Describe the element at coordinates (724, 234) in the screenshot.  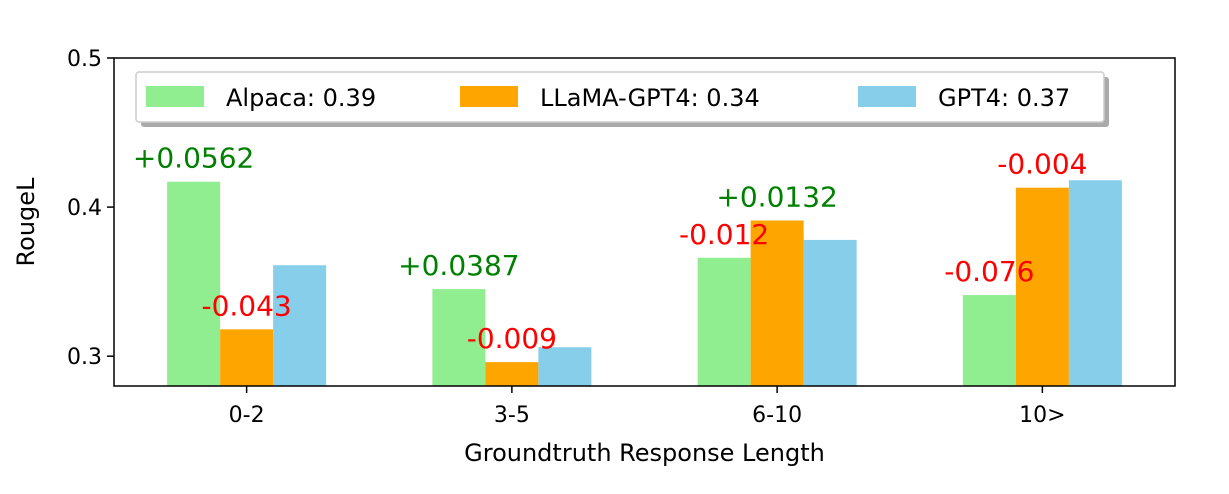
I see `annotation-label: -0.012` at that location.